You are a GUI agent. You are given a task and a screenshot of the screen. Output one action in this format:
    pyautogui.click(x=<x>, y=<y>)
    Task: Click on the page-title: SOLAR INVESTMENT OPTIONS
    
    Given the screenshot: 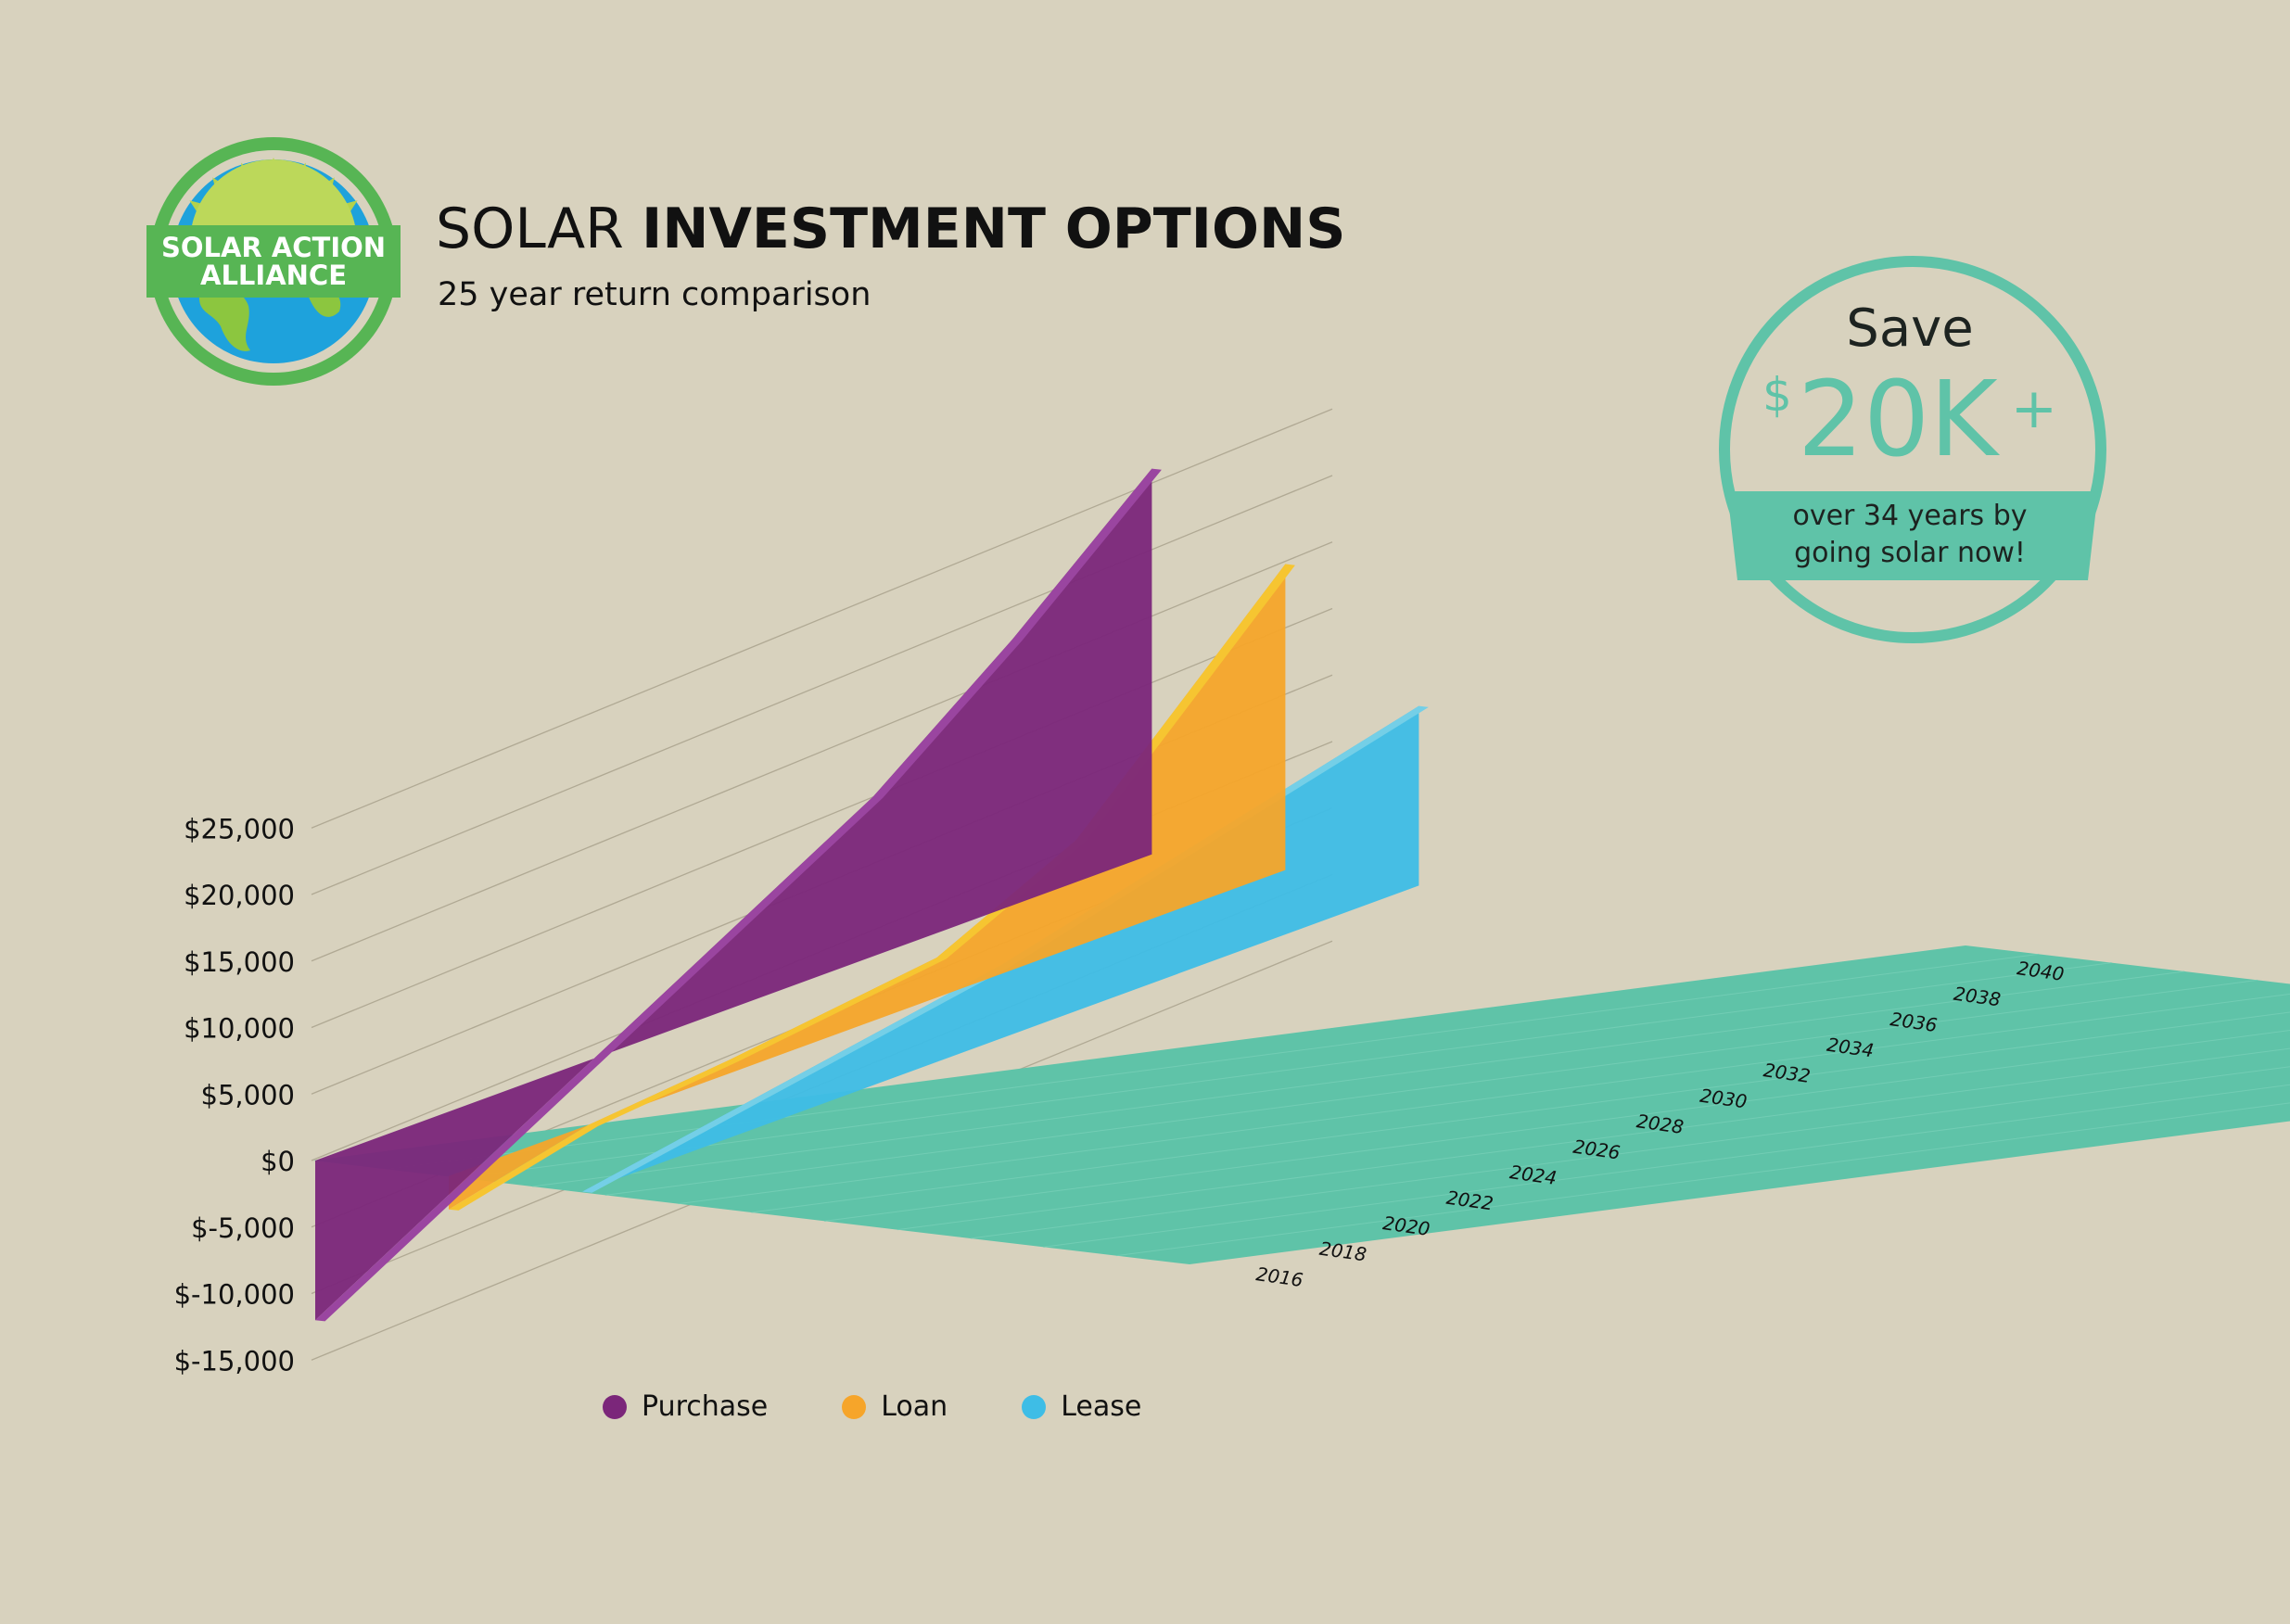 What is the action you would take?
    pyautogui.click(x=890, y=229)
    